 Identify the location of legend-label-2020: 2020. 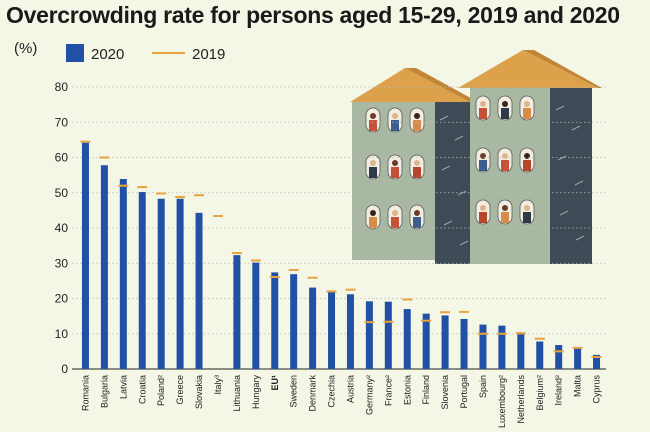
(107, 54).